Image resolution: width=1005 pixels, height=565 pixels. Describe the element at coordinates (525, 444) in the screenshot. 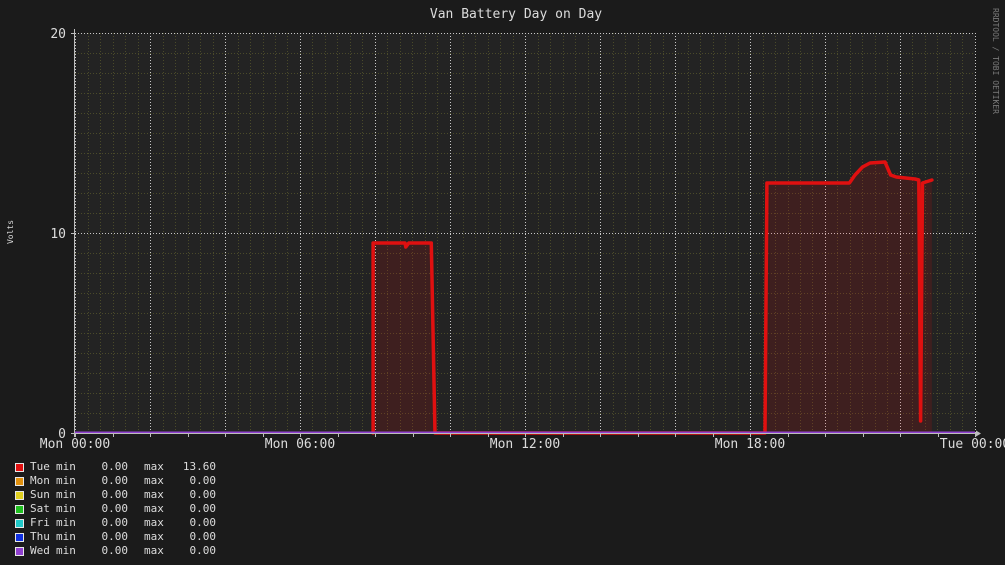

I see `x-tick-label: Mon 12:00` at that location.